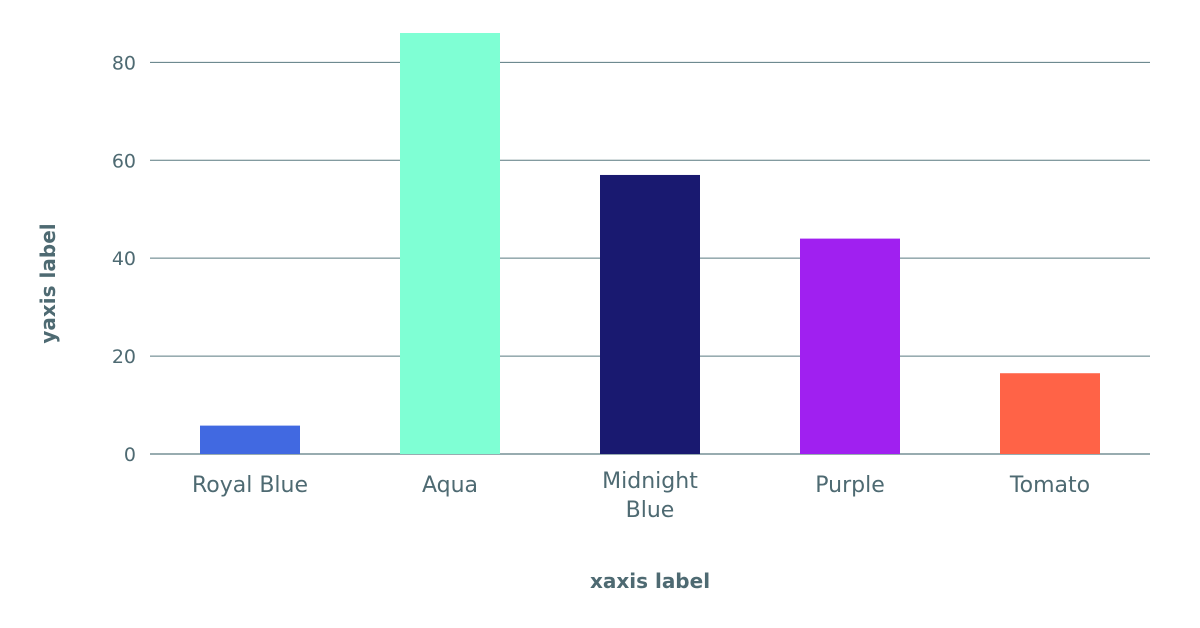 Image resolution: width=1200 pixels, height=628 pixels. Describe the element at coordinates (650, 581) in the screenshot. I see `x-axis-title: xaxis label` at that location.